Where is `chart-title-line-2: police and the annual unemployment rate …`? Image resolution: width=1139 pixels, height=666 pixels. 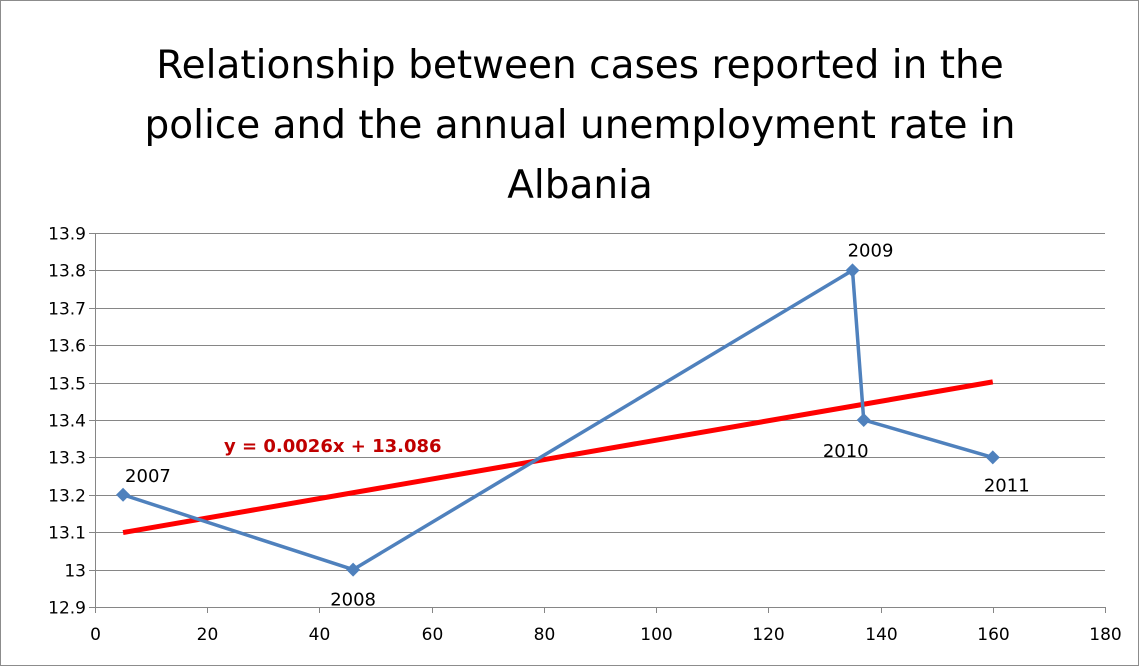
chart-title-line-2: police and the annual unemployment rate … is located at coordinates (580, 125).